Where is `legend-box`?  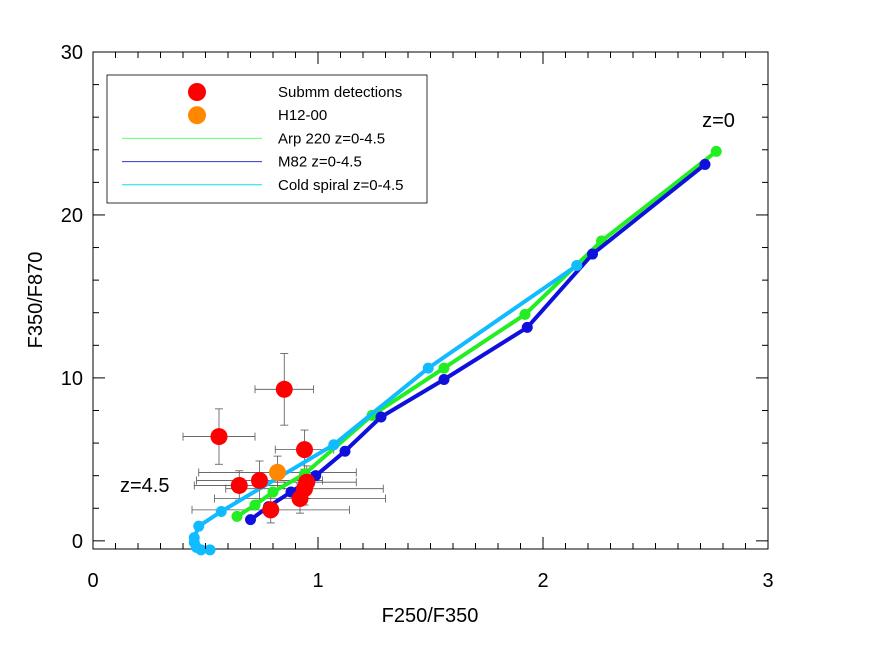 legend-box is located at coordinates (267, 139).